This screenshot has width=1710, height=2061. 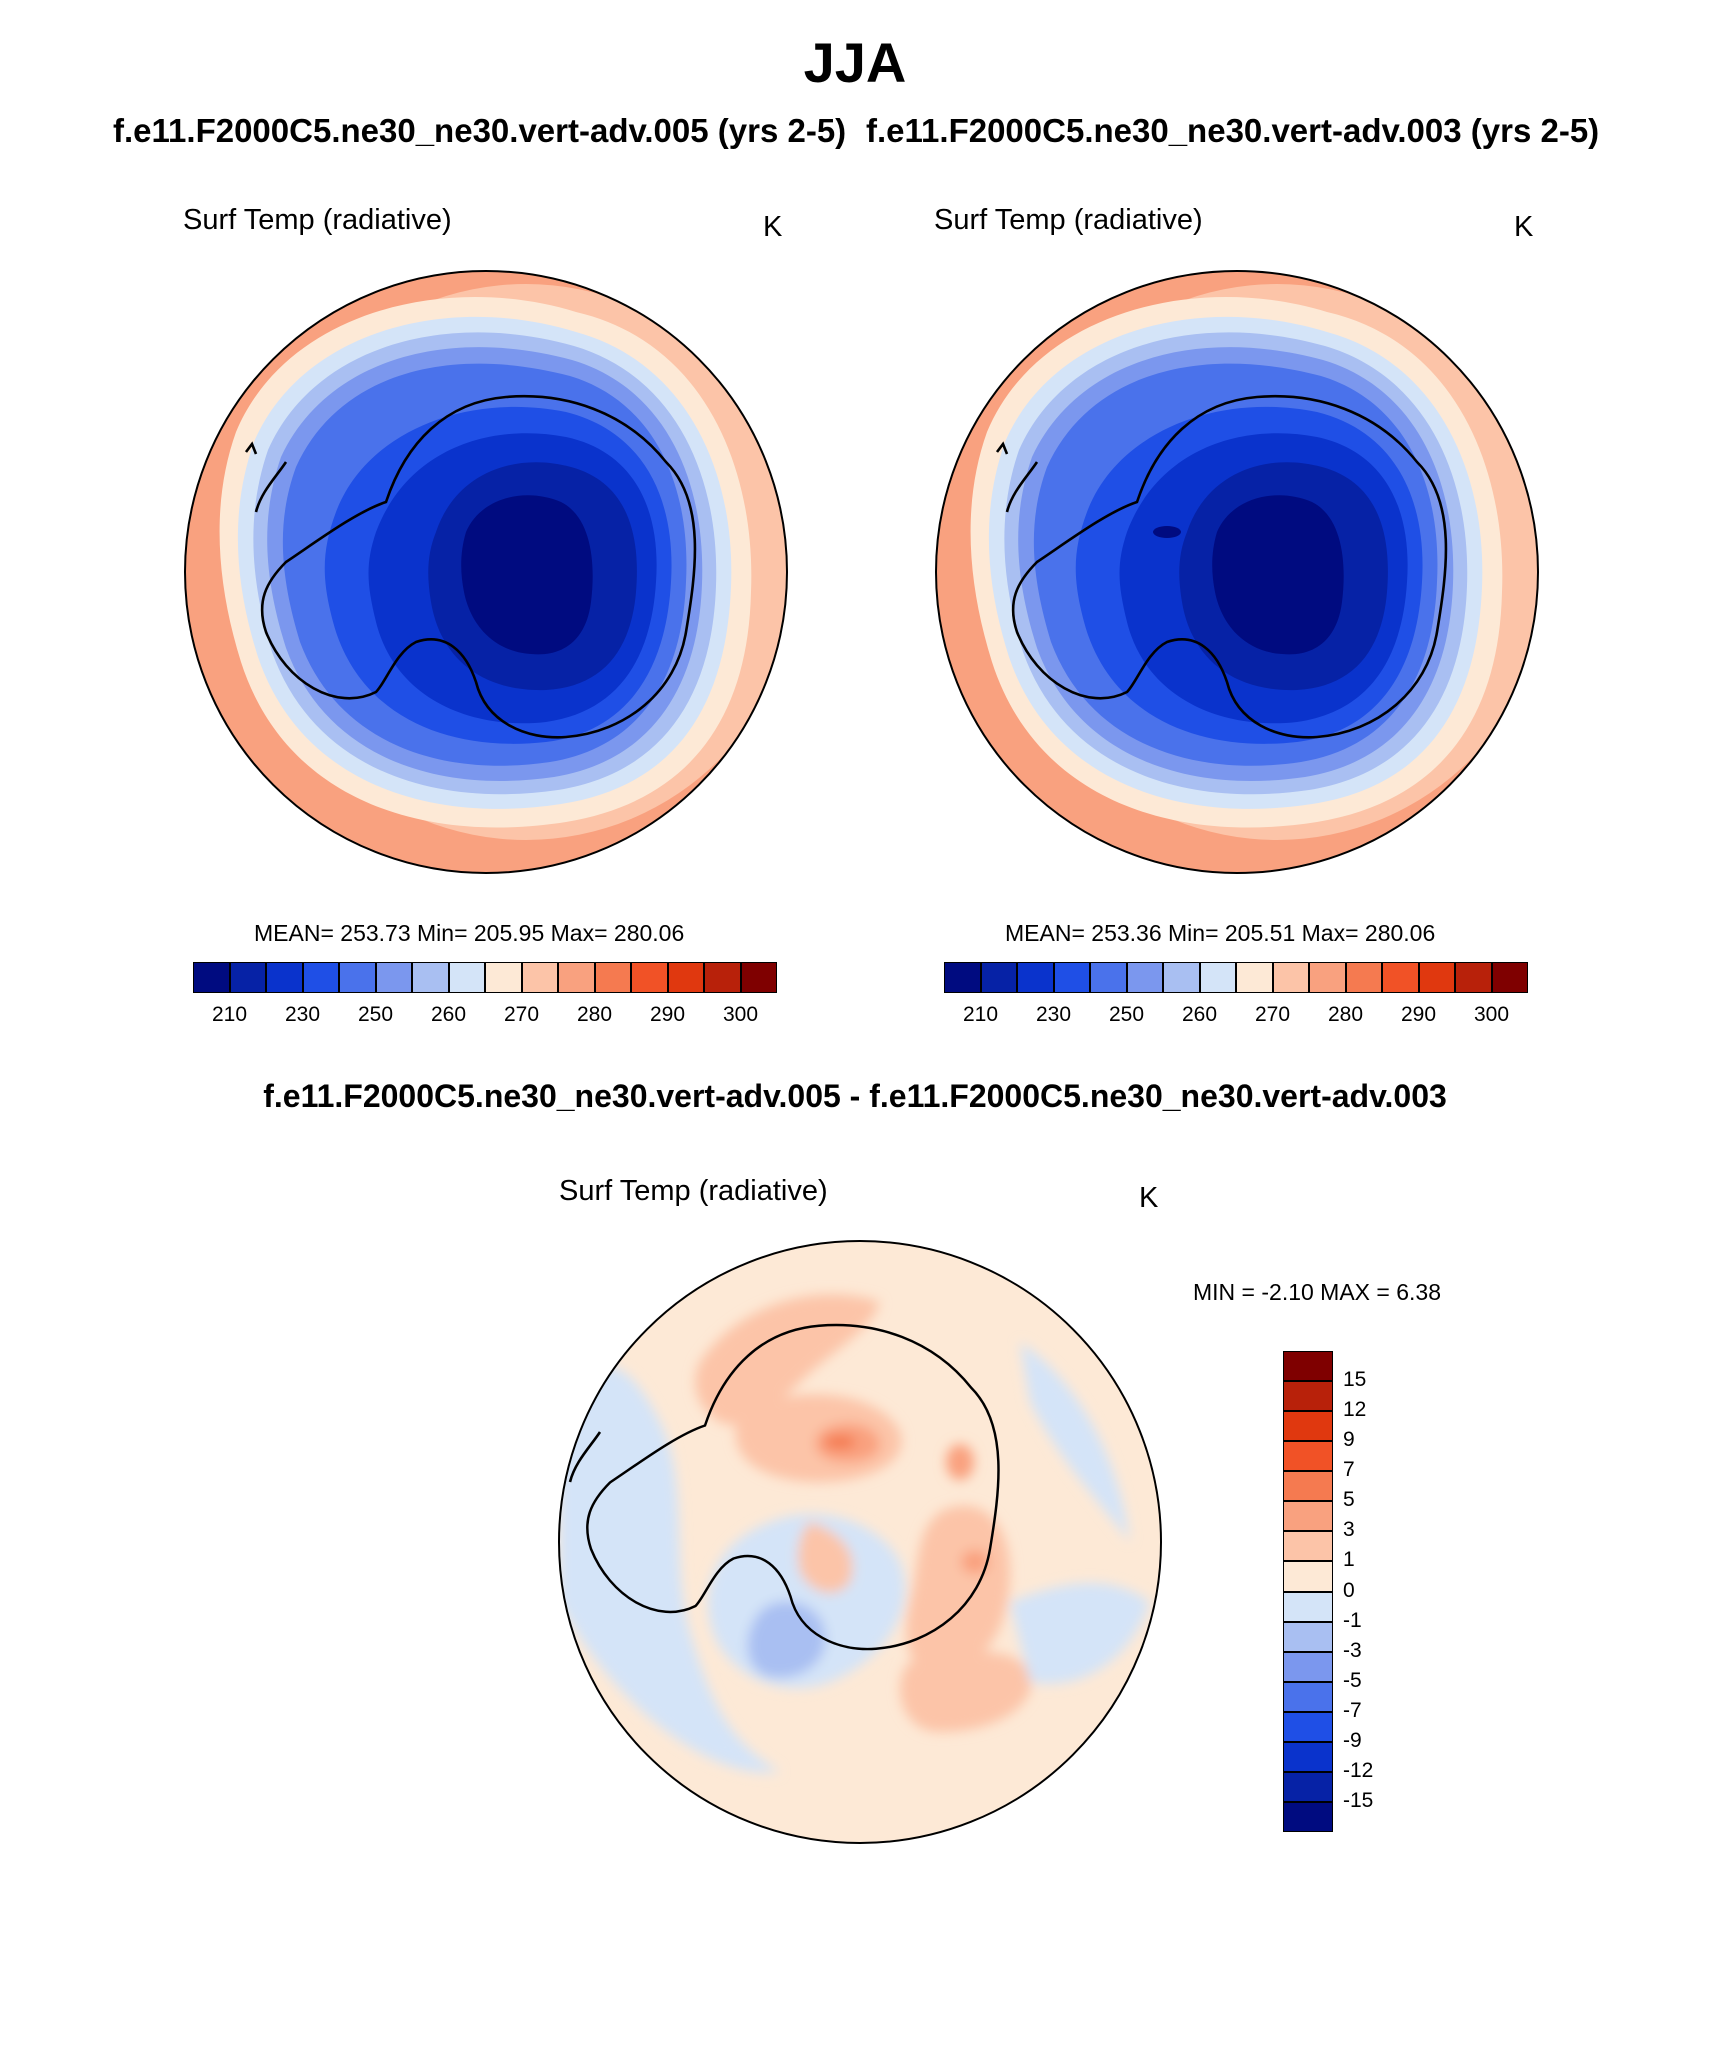 I want to click on difference-colorbar-tick-label: -9, so click(x=1352, y=1740).